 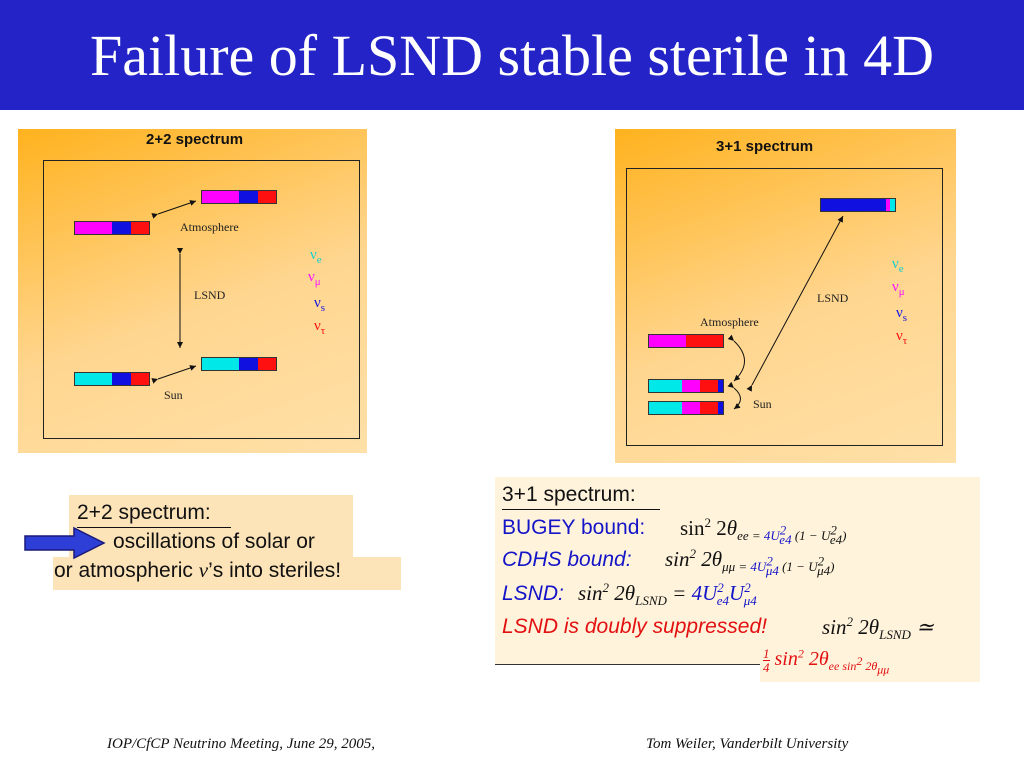 I want to click on note-2plus2-line1: oscillations of solar or, so click(x=214, y=541).